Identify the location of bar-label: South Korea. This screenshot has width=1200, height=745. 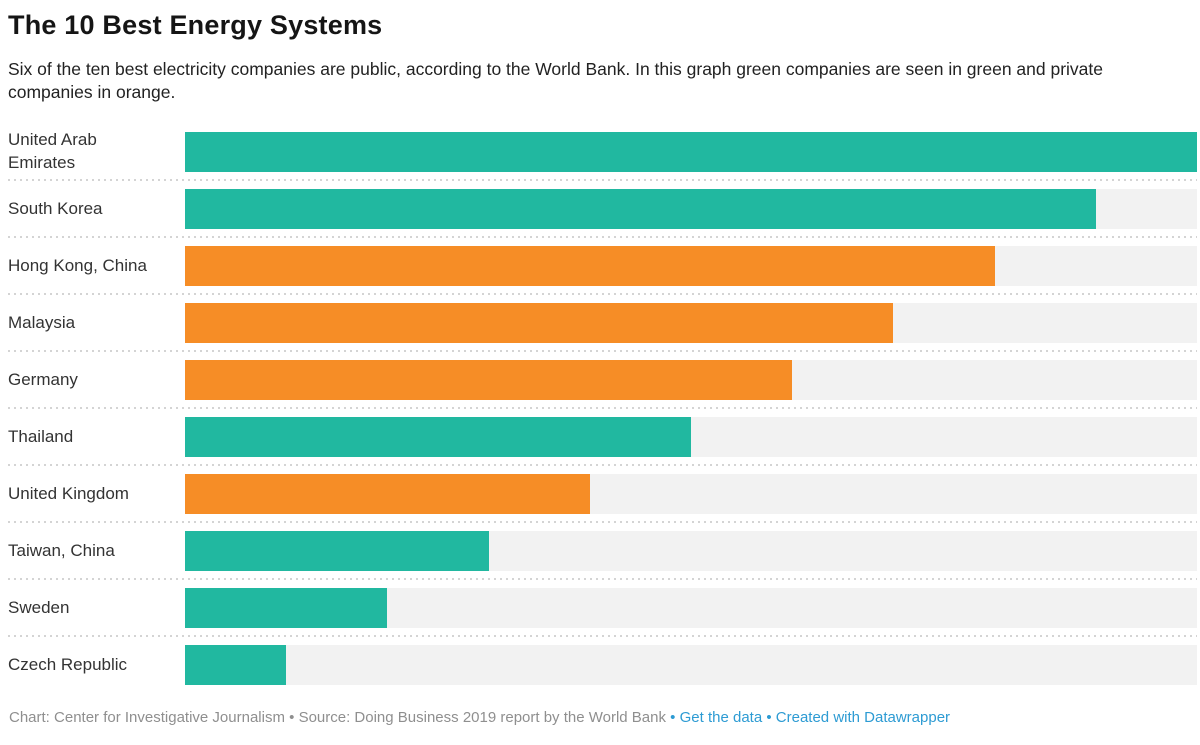
(55, 208).